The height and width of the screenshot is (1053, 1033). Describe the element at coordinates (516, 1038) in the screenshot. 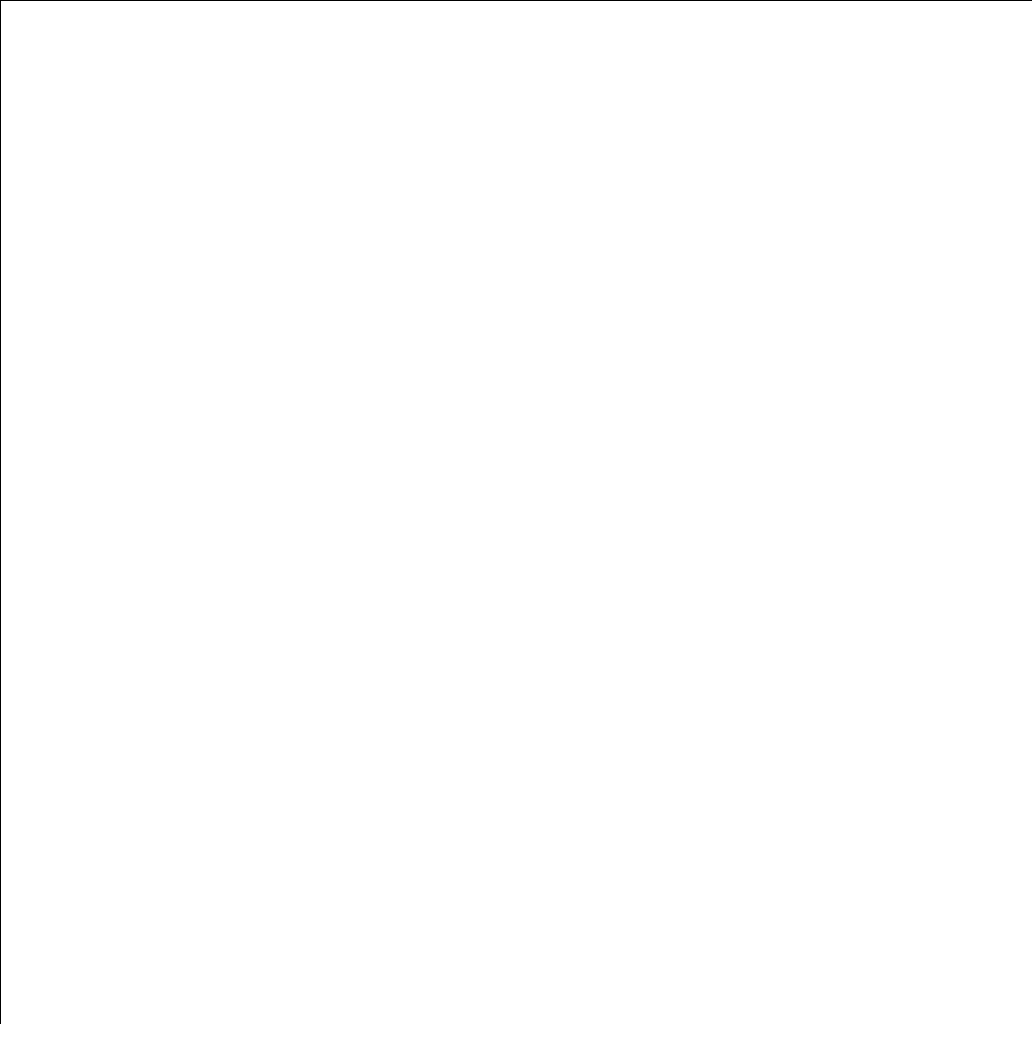

I see `status-bar` at that location.